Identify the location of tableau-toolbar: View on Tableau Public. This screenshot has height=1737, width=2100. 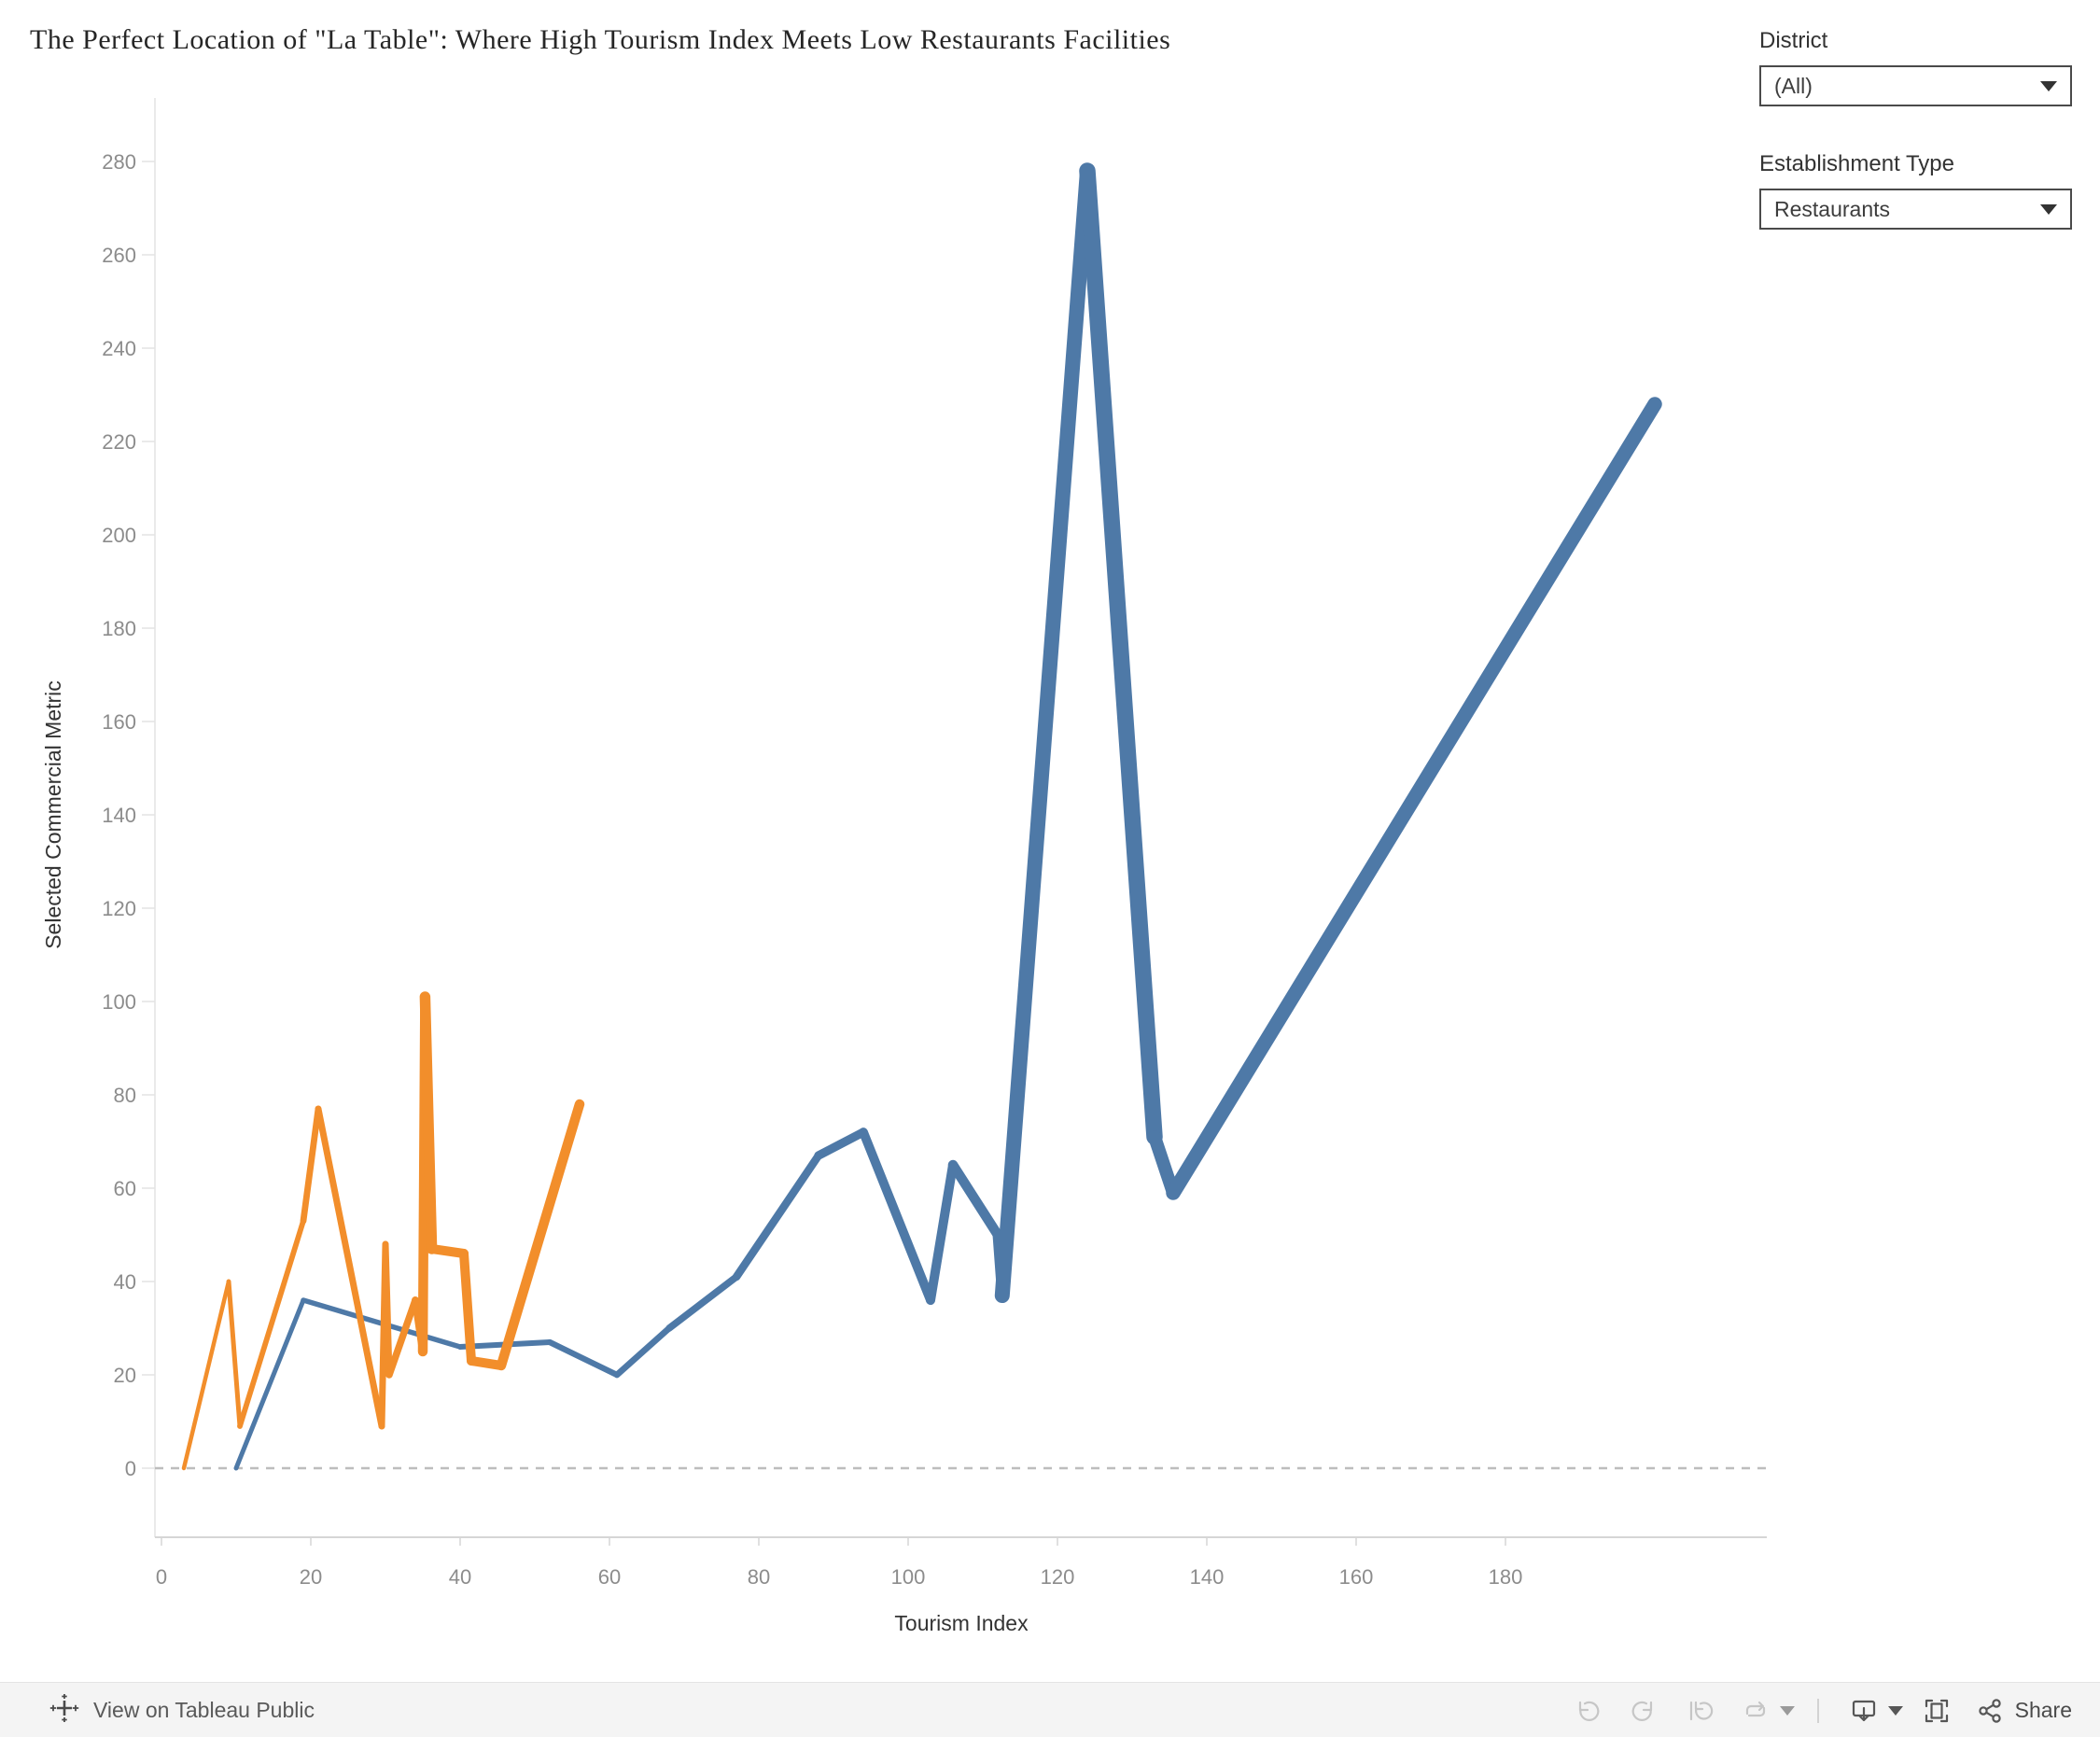
(1050, 1709).